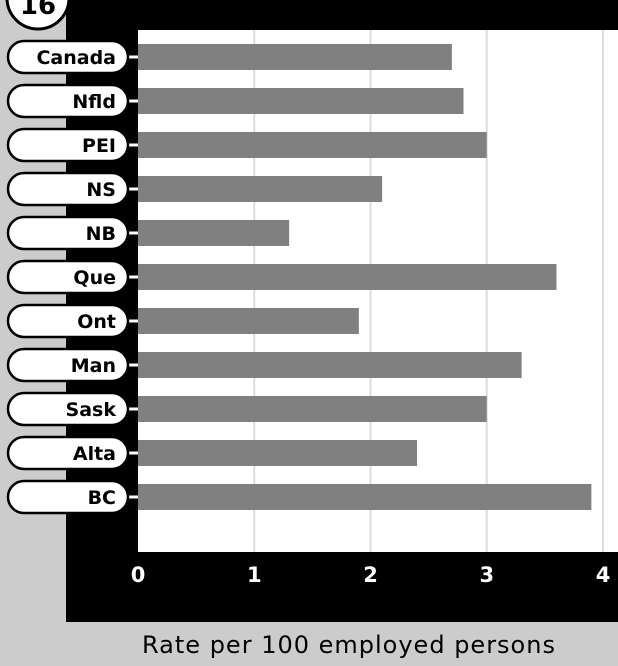 The height and width of the screenshot is (666, 618). Describe the element at coordinates (486, 575) in the screenshot. I see `x-tick-label-3: 3` at that location.